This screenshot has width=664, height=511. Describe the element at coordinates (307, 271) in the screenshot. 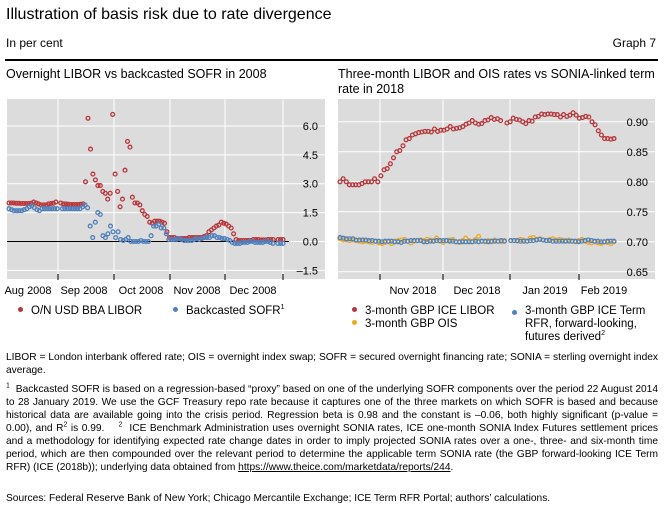

I see `left-y-tick-label: –1.5` at that location.